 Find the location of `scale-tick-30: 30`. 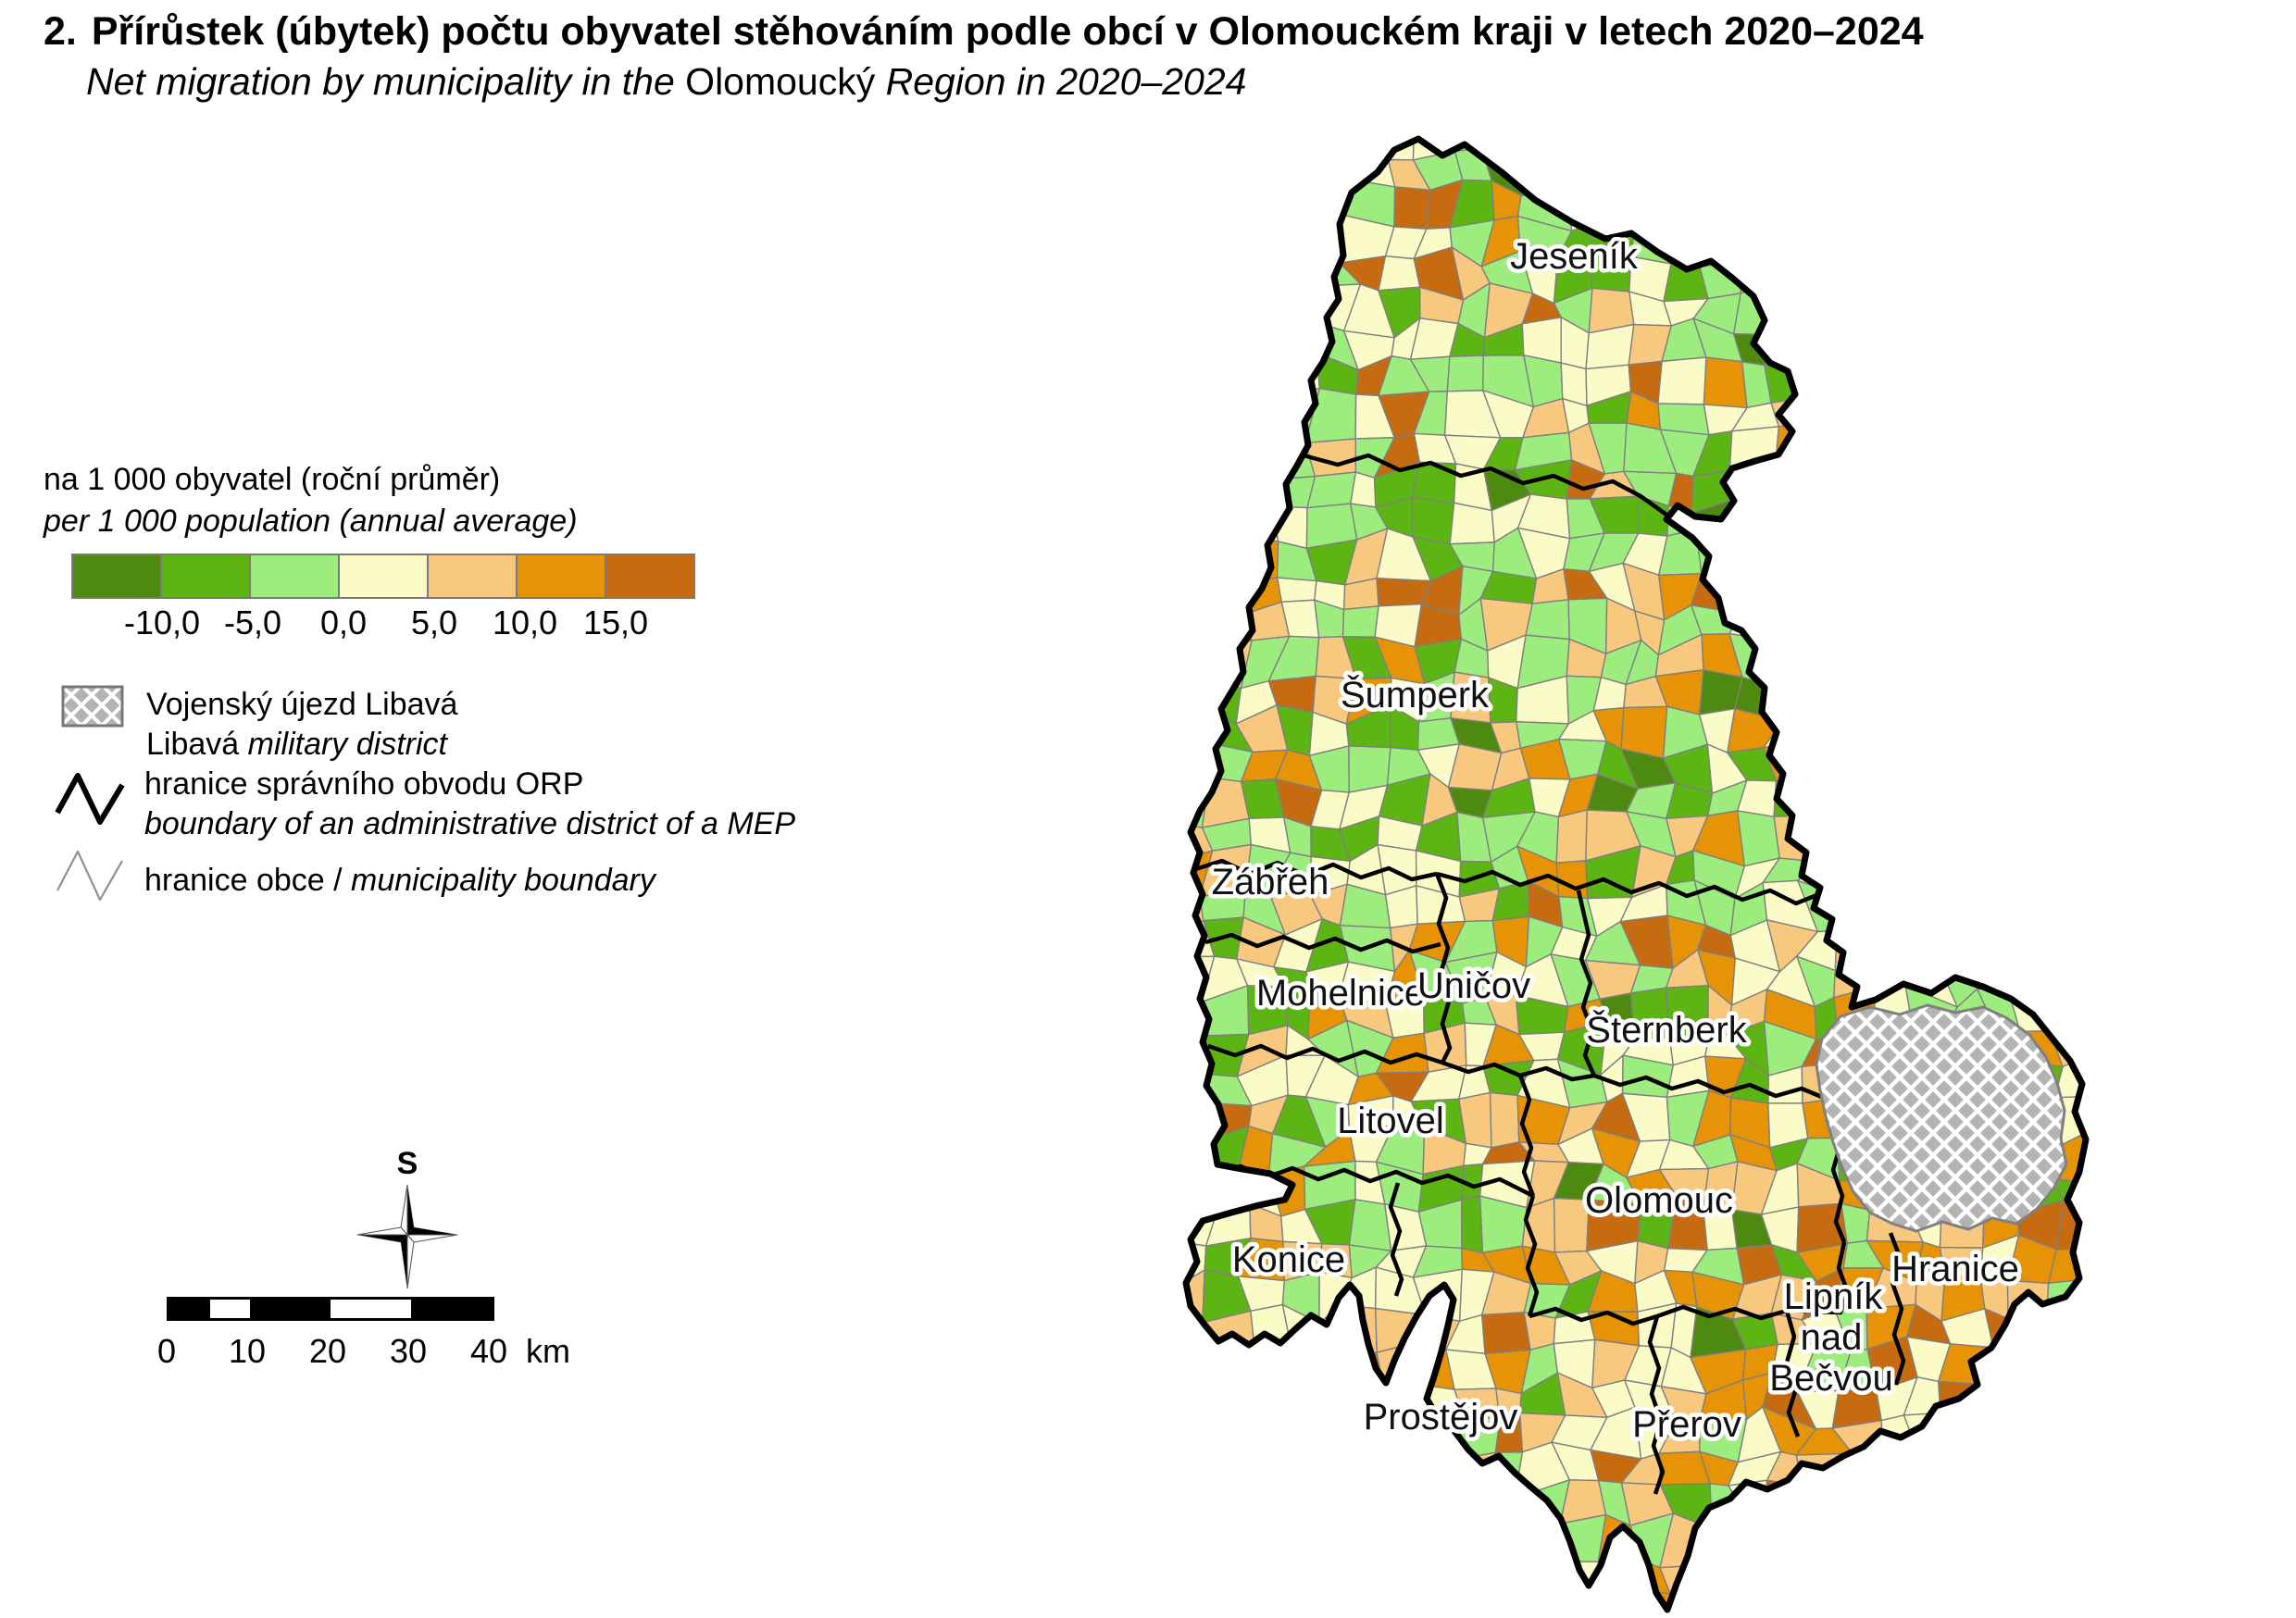

scale-tick-30: 30 is located at coordinates (408, 1351).